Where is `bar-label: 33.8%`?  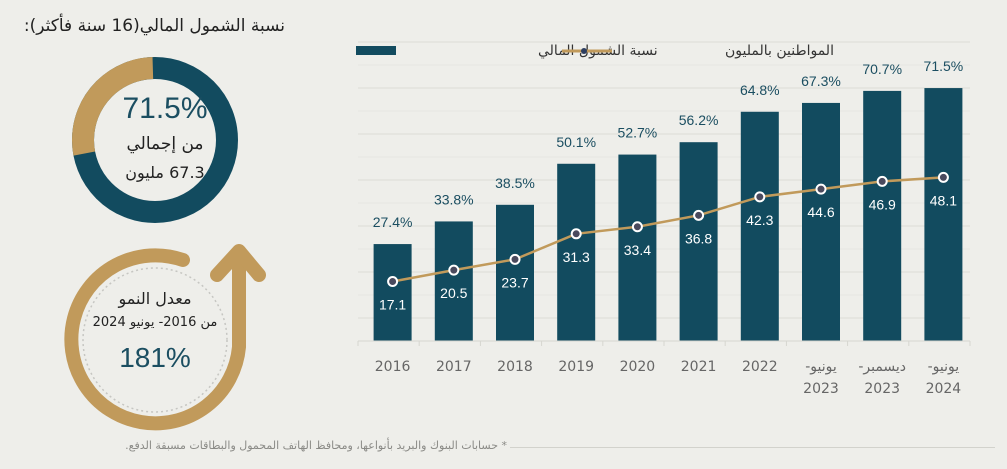
bar-label: 33.8% is located at coordinates (454, 199).